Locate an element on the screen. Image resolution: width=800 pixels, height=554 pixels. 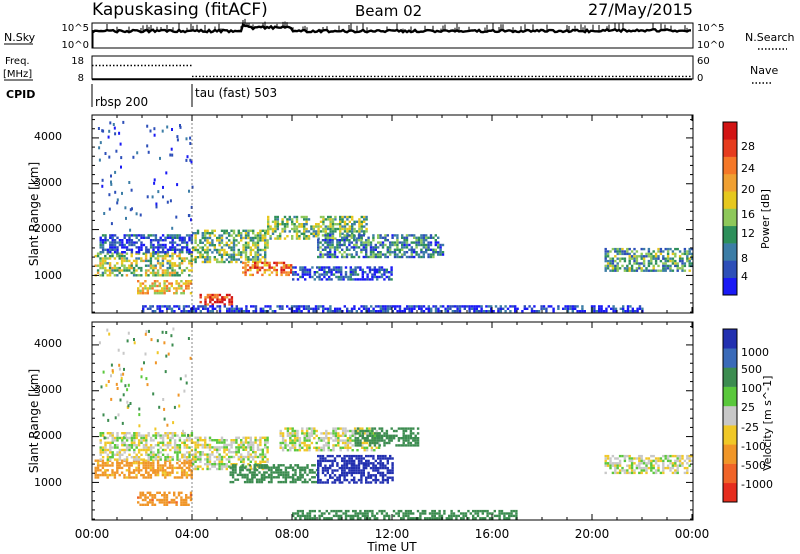
colorbar-swatch is located at coordinates (730, 148).